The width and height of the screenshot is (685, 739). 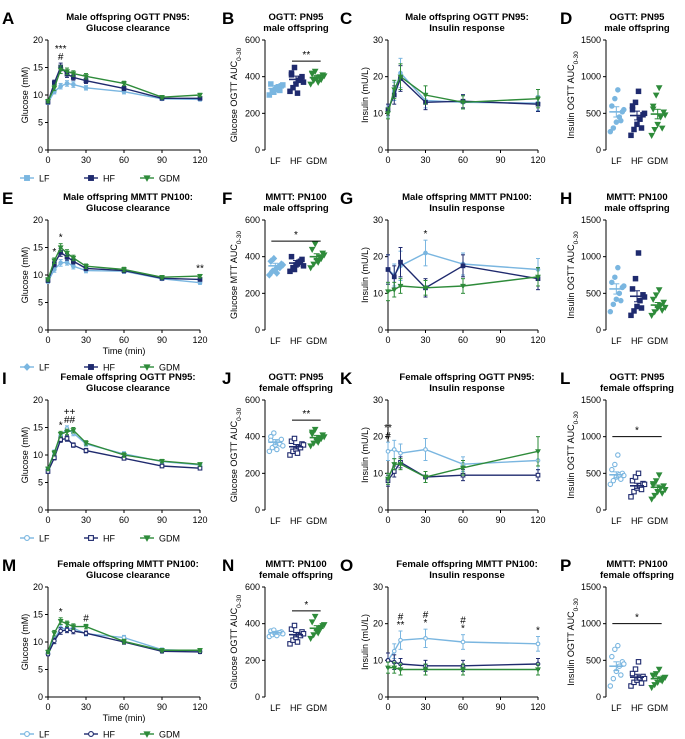 What do you see at coordinates (346, 378) in the screenshot?
I see `panel-letter: K` at bounding box center [346, 378].